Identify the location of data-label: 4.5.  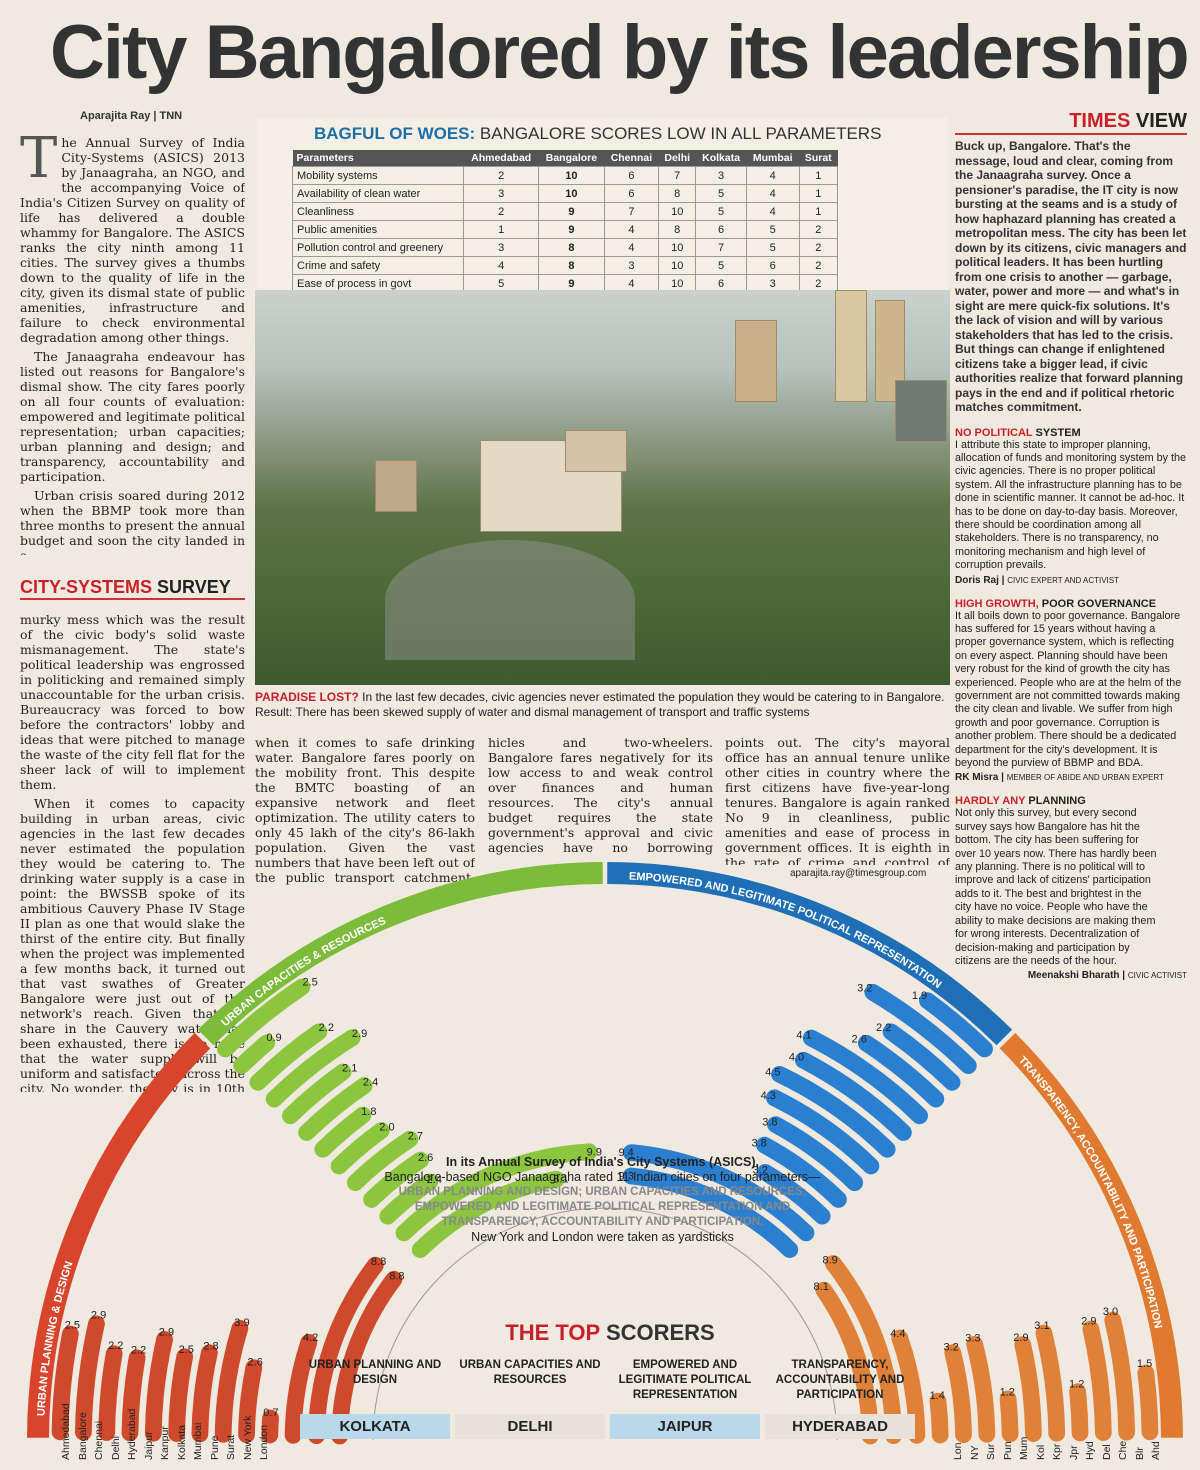
(772, 1072).